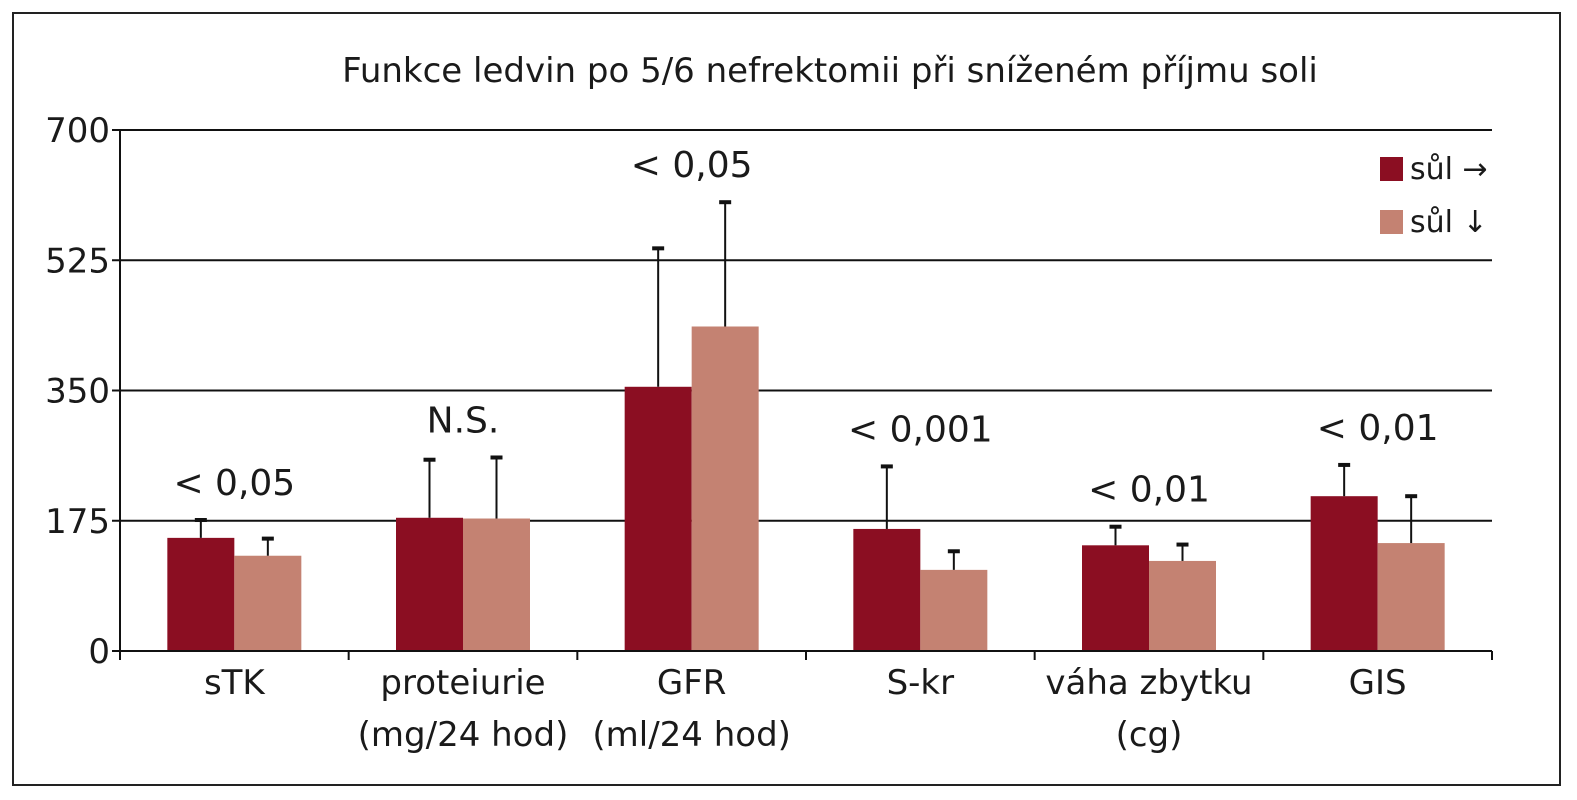  What do you see at coordinates (1449, 169) in the screenshot?
I see `legend-label: sůl →` at bounding box center [1449, 169].